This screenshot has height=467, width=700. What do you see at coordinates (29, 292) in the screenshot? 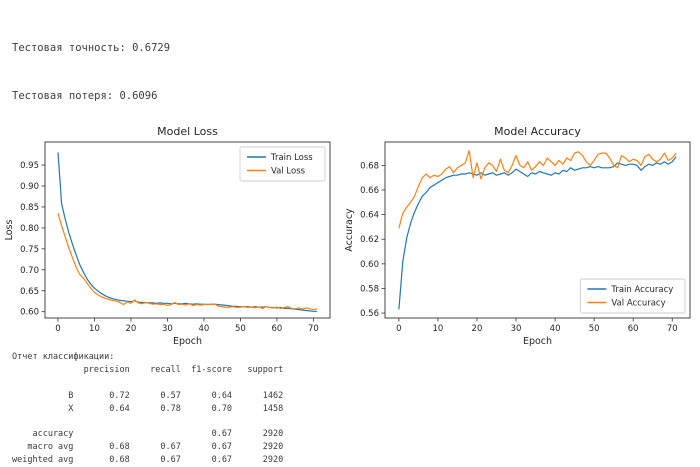
I see `y-tick-label: 0.65` at bounding box center [29, 292].